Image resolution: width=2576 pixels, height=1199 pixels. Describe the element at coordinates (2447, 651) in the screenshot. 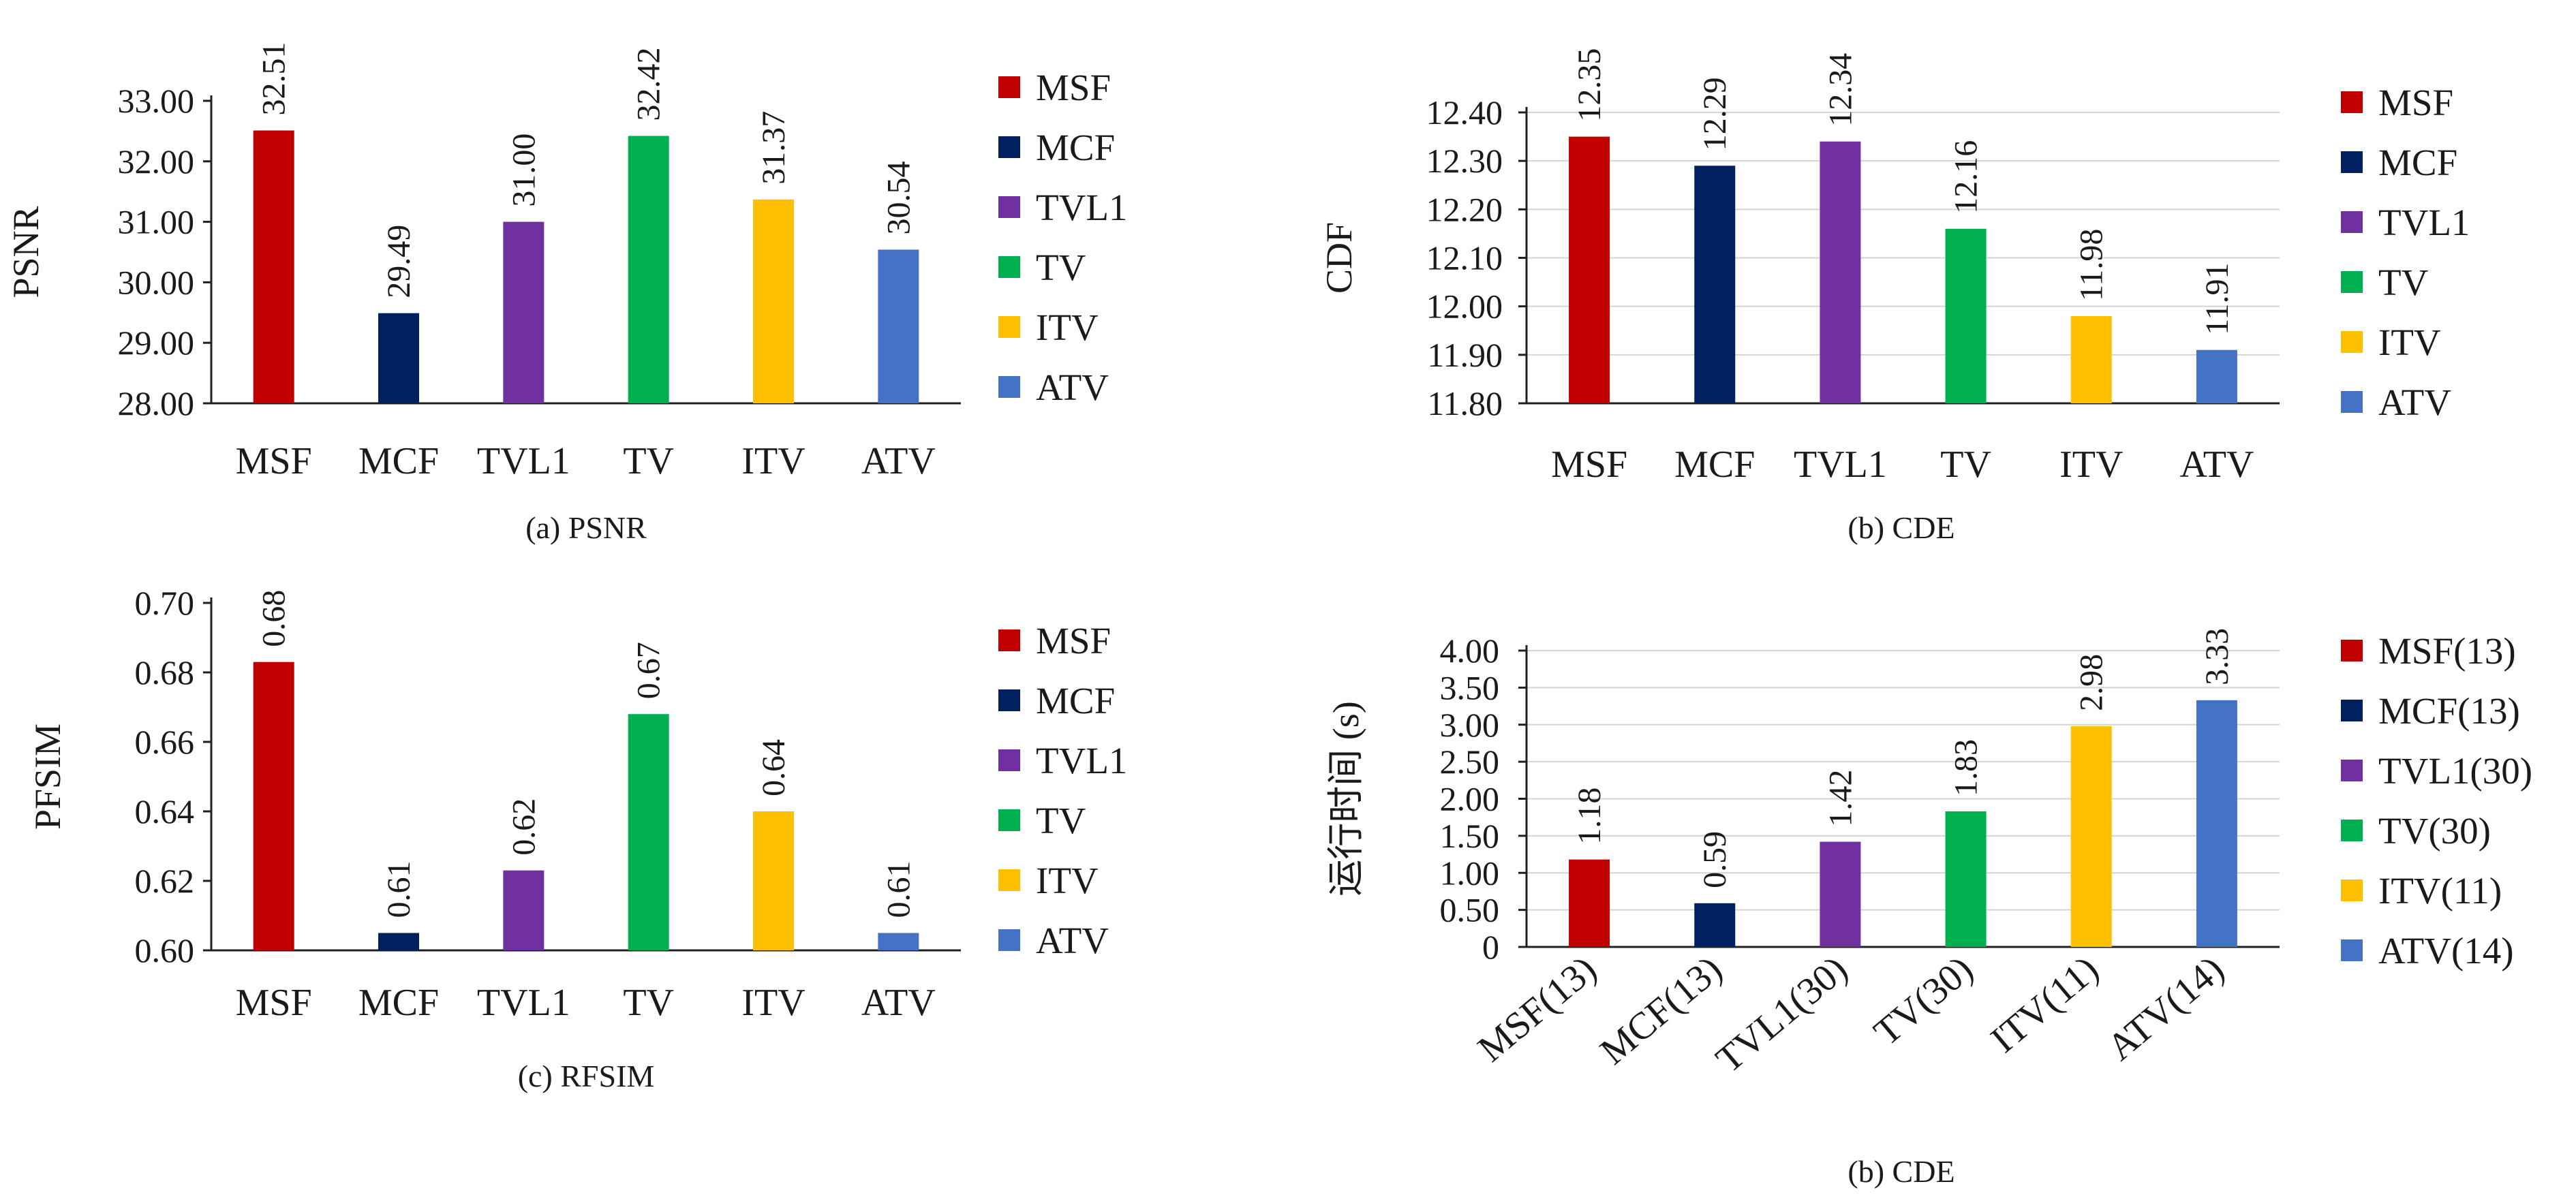

I see `legend-label: MSF(13)` at that location.